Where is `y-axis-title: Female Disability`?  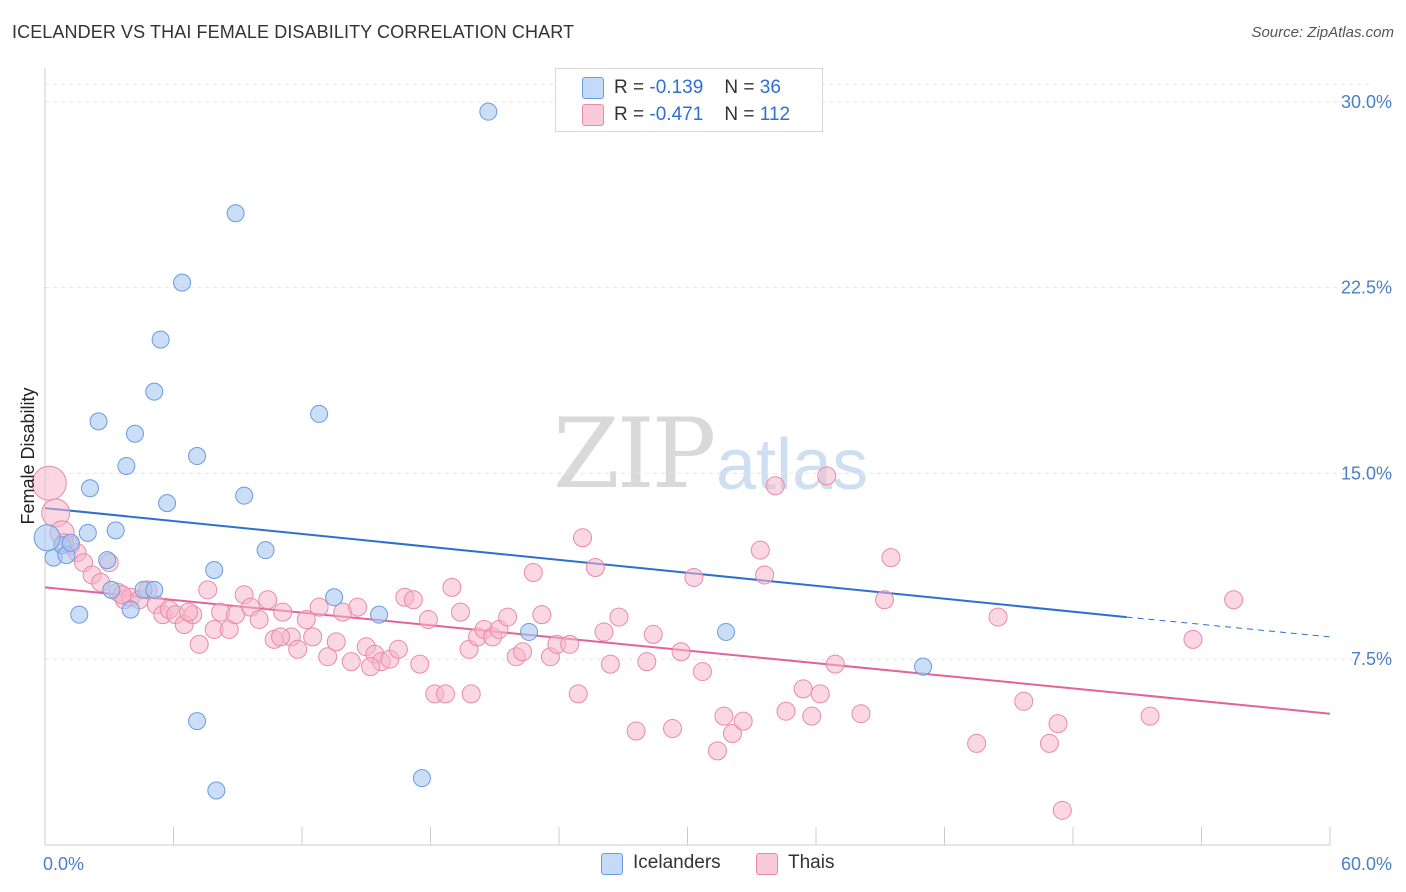
y-axis-title: Female Disability is located at coordinates (28, 455).